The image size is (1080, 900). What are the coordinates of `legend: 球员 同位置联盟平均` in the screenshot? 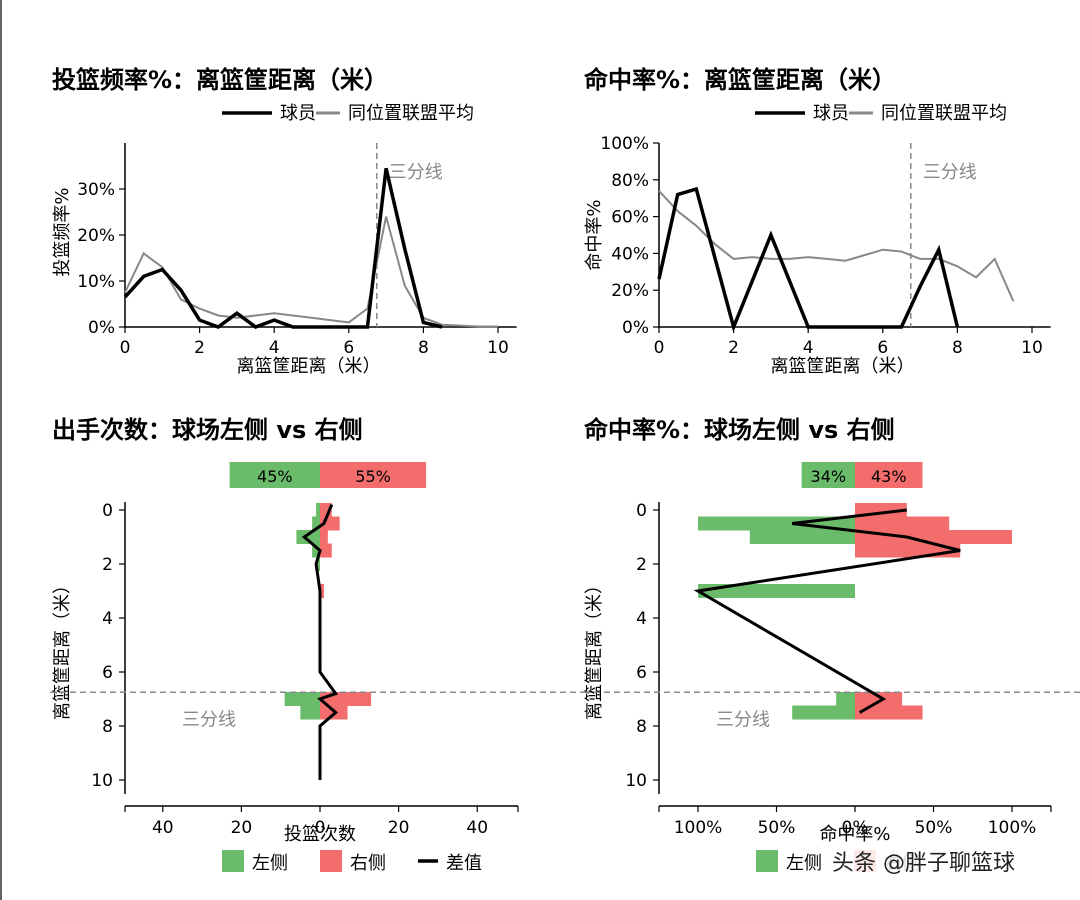 It's located at (881, 113).